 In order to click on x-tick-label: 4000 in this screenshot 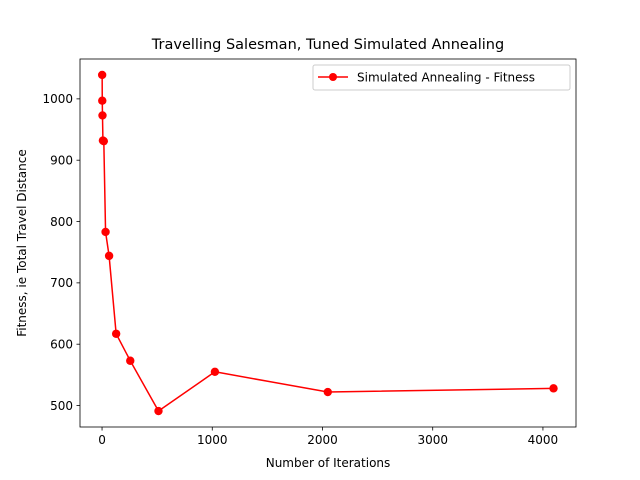, I will do `click(543, 440)`.